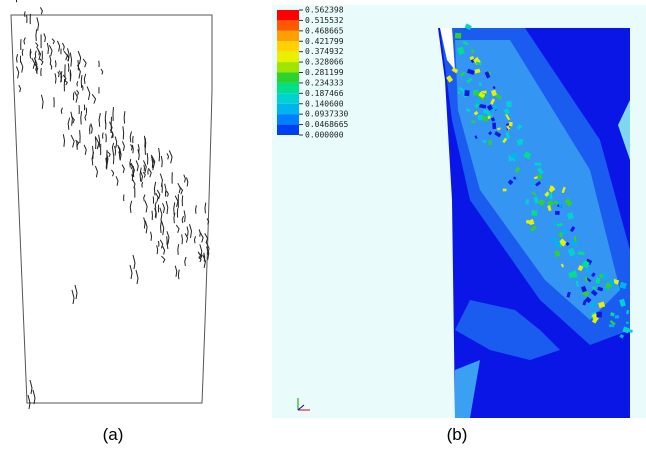  What do you see at coordinates (324, 30) in the screenshot?
I see `legend-label: 0.468665` at bounding box center [324, 30].